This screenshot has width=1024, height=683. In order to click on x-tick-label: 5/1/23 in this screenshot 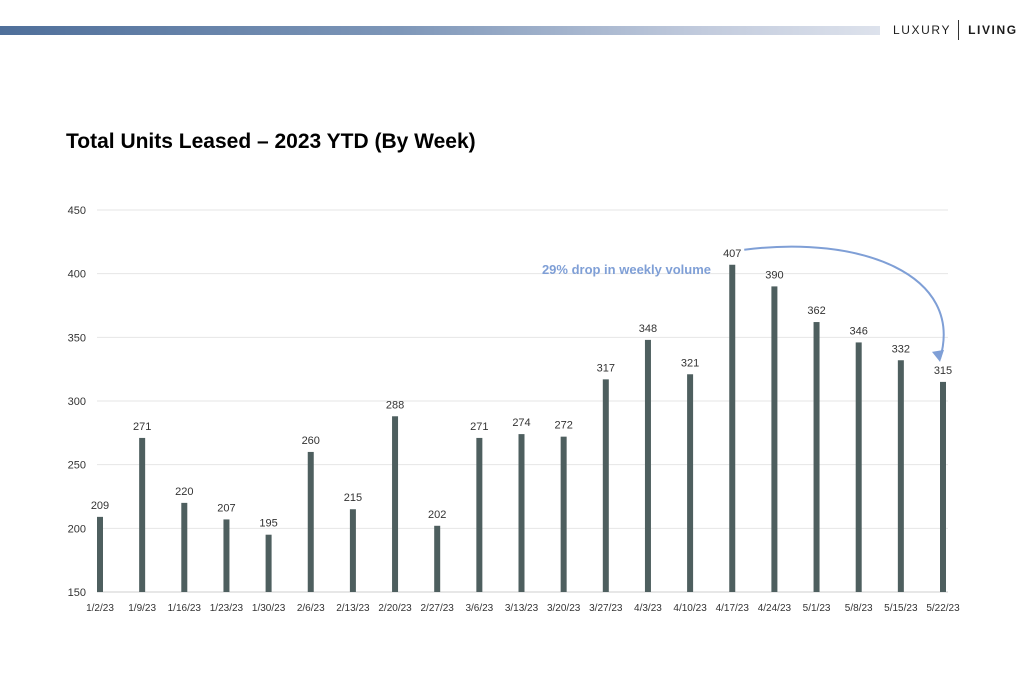, I will do `click(817, 608)`.